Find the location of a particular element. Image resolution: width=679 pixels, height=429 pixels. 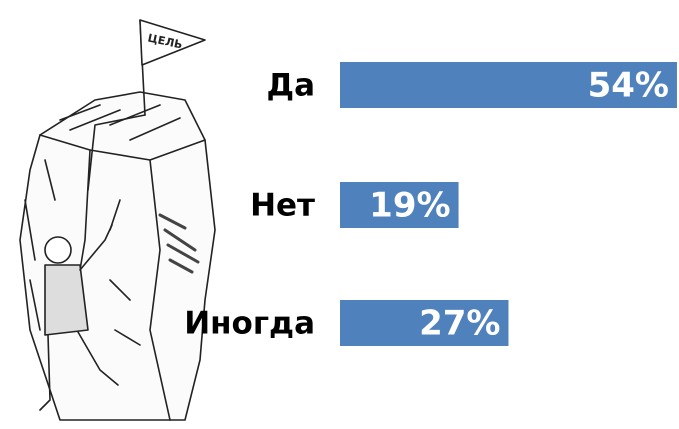

category-label: Да is located at coordinates (290, 86).